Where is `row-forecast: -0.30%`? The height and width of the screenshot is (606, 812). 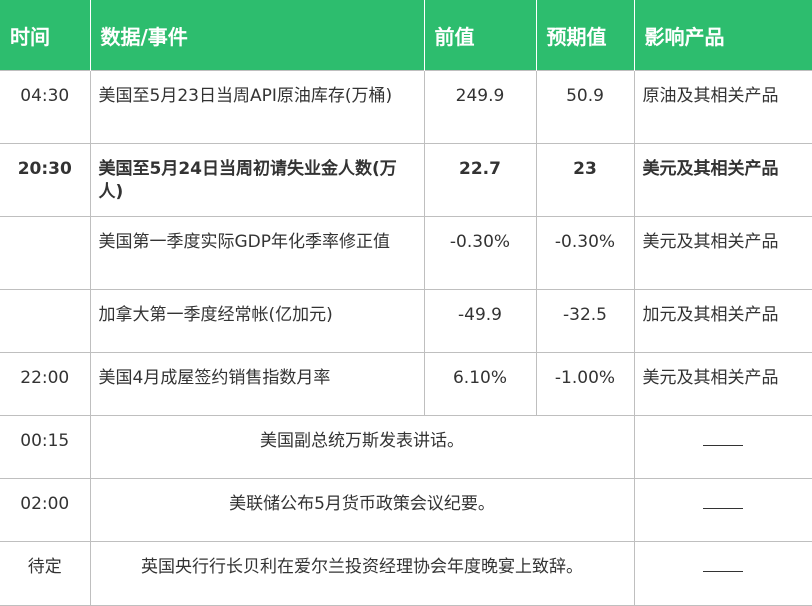
row-forecast: -0.30% is located at coordinates (585, 253).